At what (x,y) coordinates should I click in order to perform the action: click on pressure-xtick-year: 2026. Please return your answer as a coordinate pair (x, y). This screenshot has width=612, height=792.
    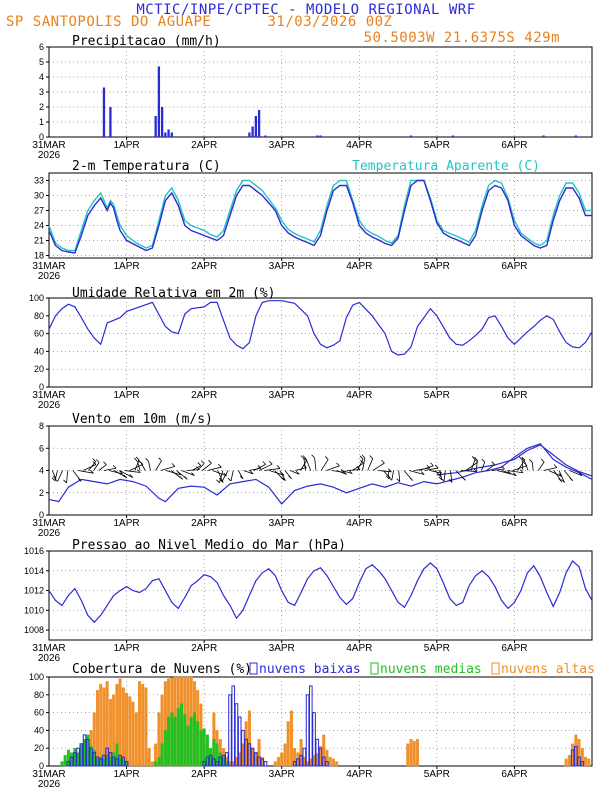
    Looking at the image, I should click on (49, 658).